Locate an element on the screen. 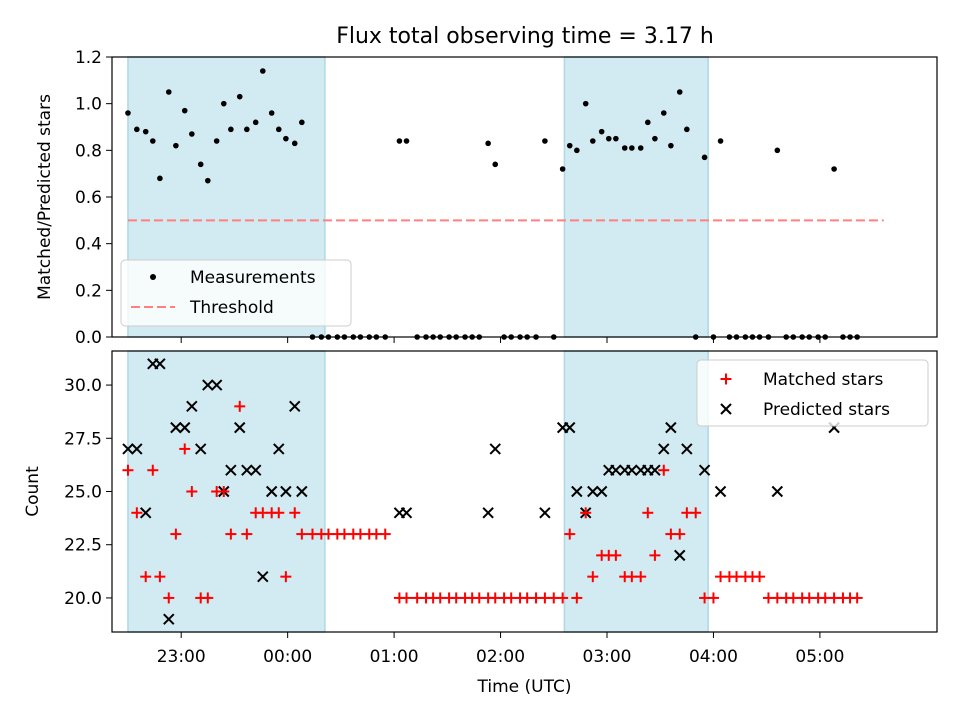 Image resolution: width=960 pixels, height=720 pixels. y-tick-label: 0.2 is located at coordinates (88, 291).